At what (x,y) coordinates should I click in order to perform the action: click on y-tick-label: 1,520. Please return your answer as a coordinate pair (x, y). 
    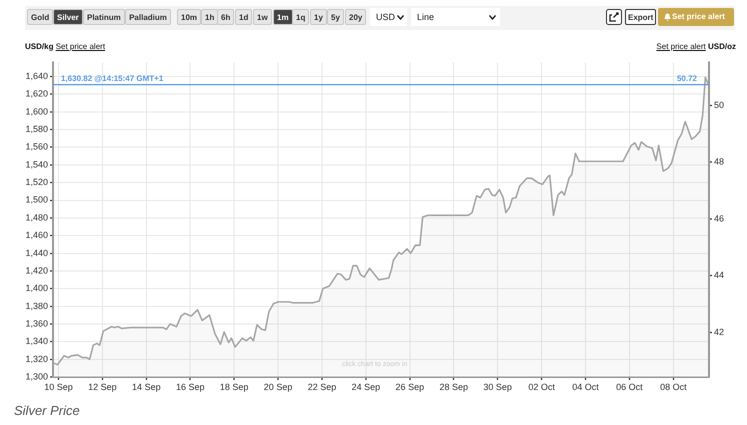
    Looking at the image, I should click on (36, 182).